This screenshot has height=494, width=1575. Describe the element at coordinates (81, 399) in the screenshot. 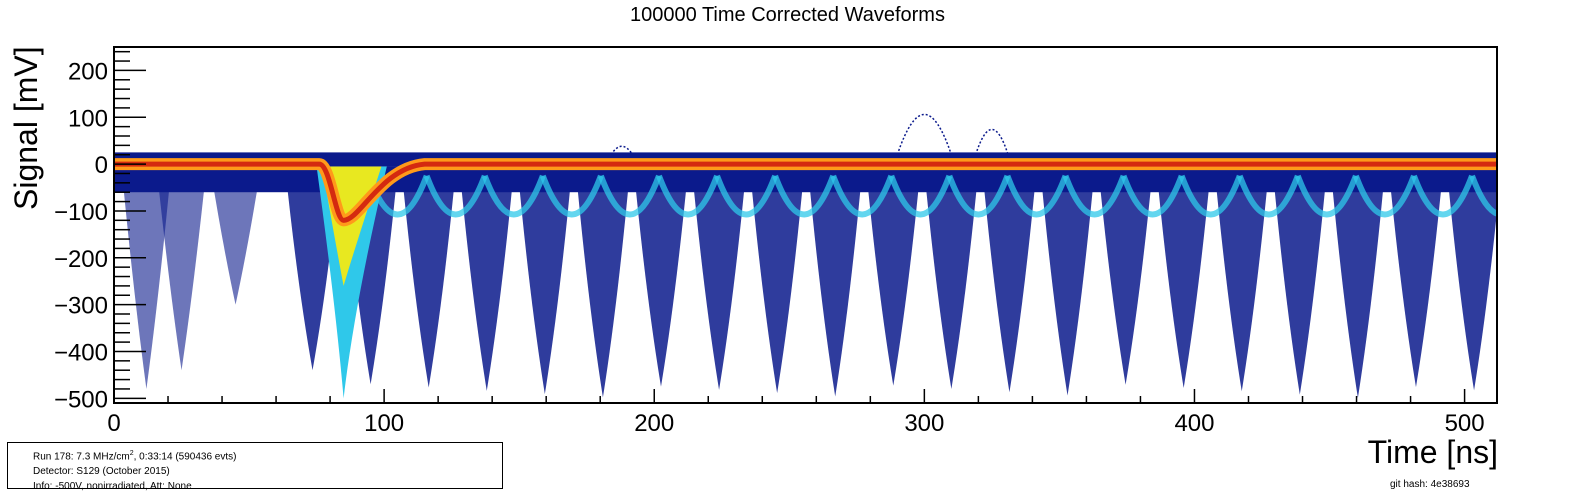

I see `y-tick-label: −500` at that location.